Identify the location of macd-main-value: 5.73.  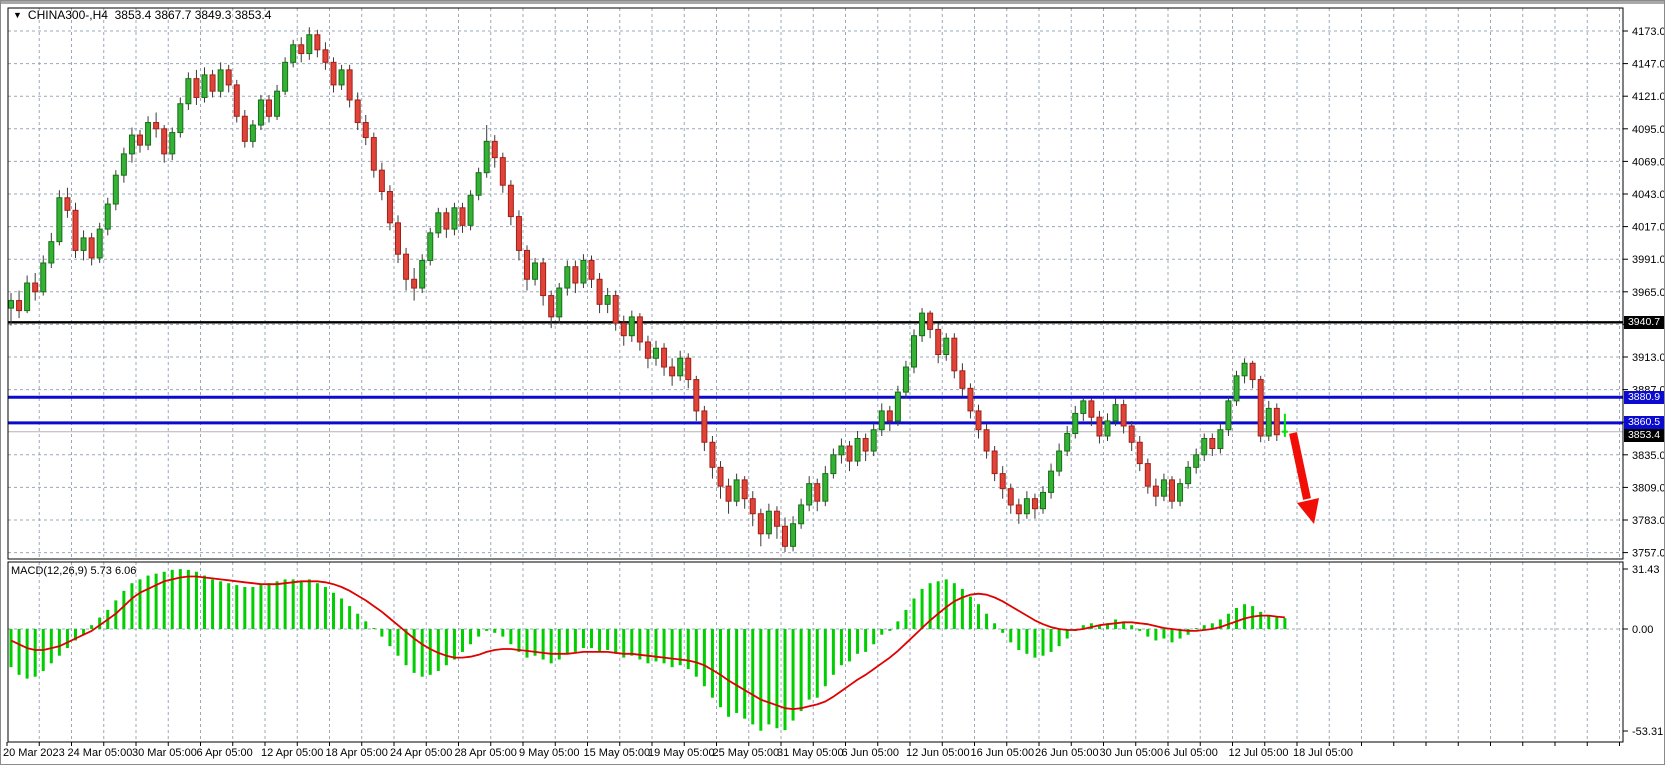
(101, 571).